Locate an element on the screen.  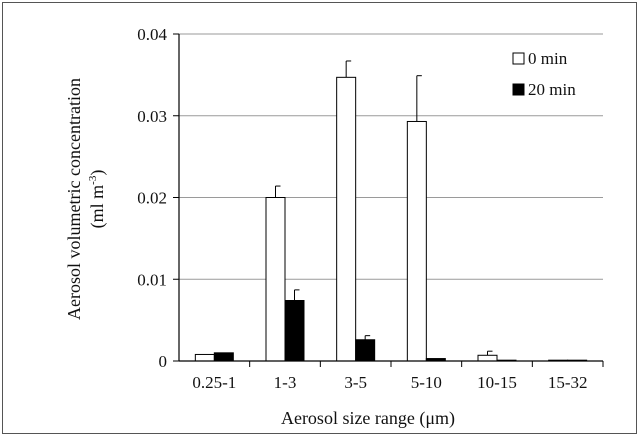
y-tick-label: 0.02 is located at coordinates (152, 198).